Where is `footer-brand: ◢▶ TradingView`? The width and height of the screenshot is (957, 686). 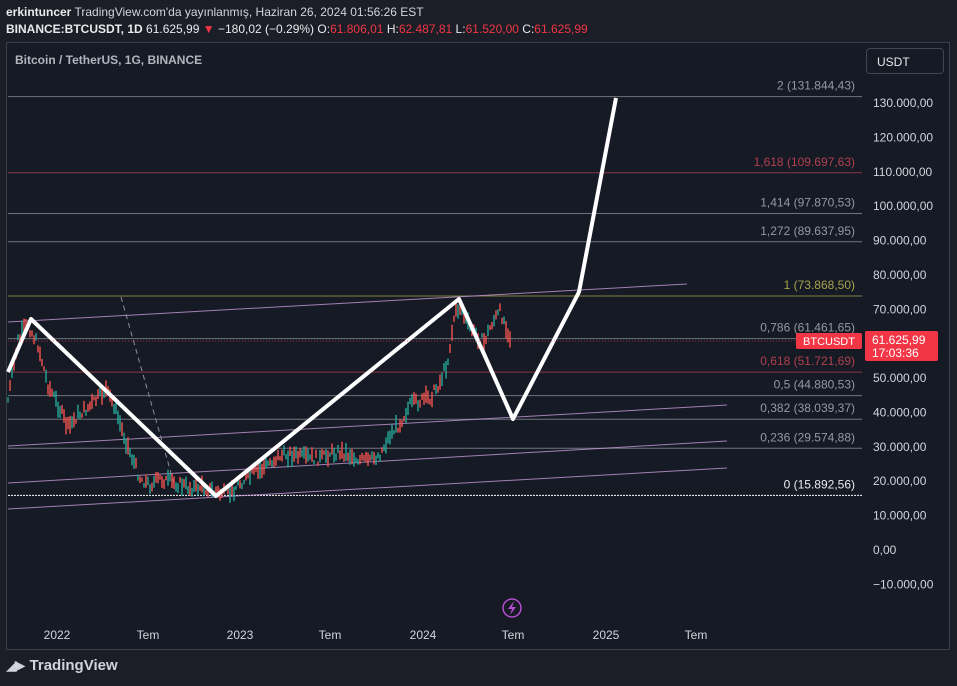
footer-brand: ◢▶ TradingView is located at coordinates (62, 665).